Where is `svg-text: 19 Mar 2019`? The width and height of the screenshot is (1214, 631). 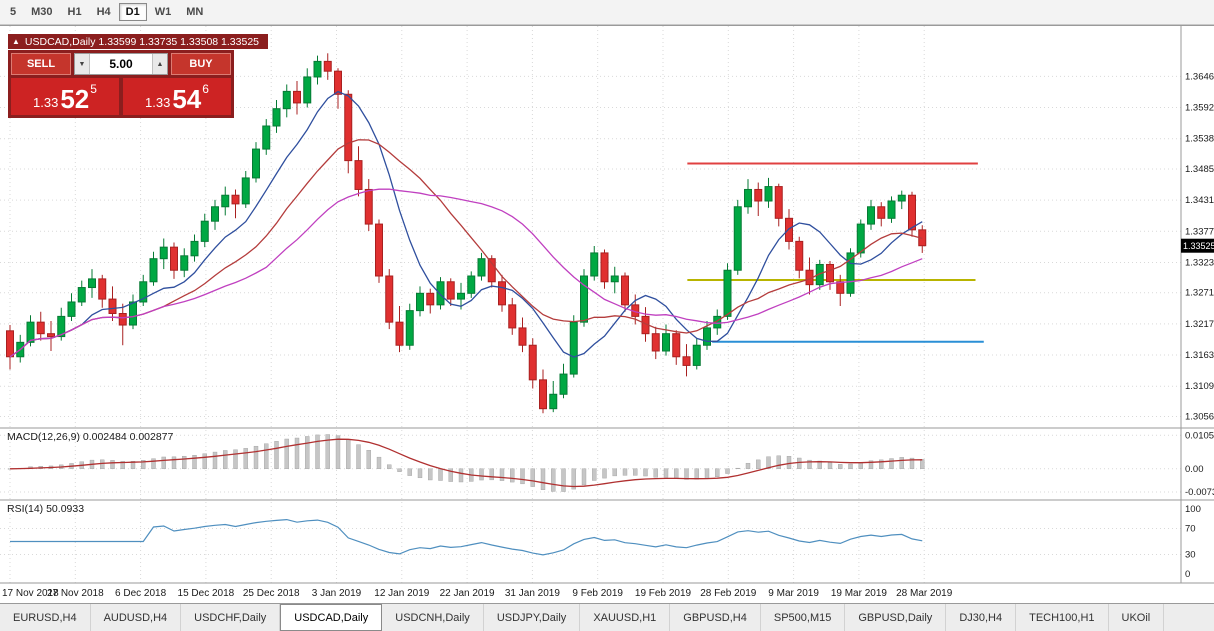 svg-text: 19 Mar 2019 is located at coordinates (859, 593).